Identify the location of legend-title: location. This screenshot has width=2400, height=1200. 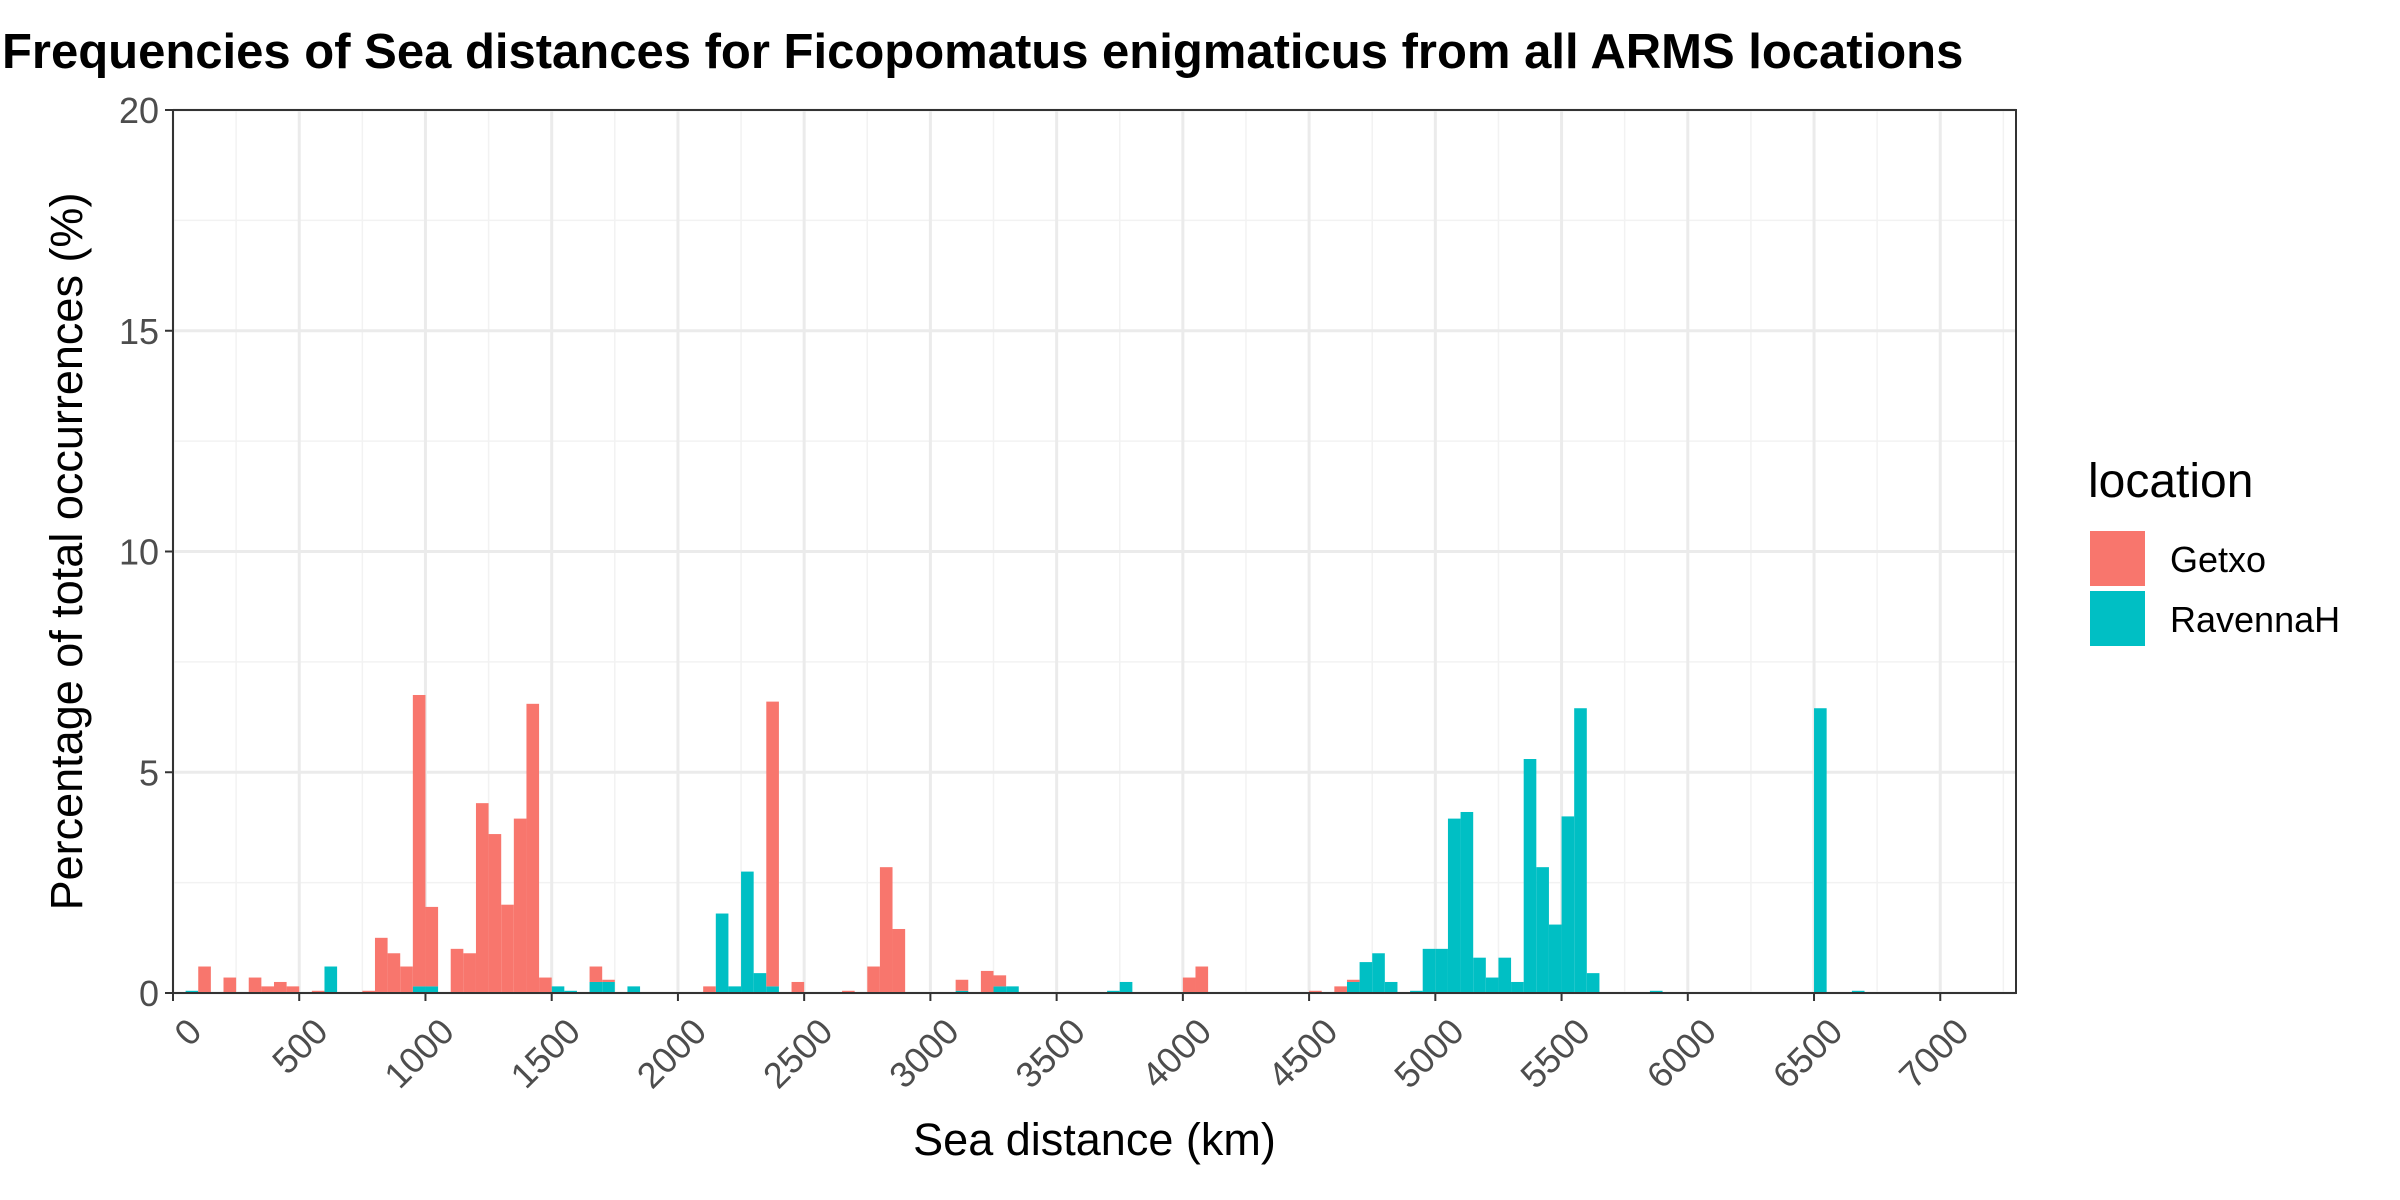
(2170, 481).